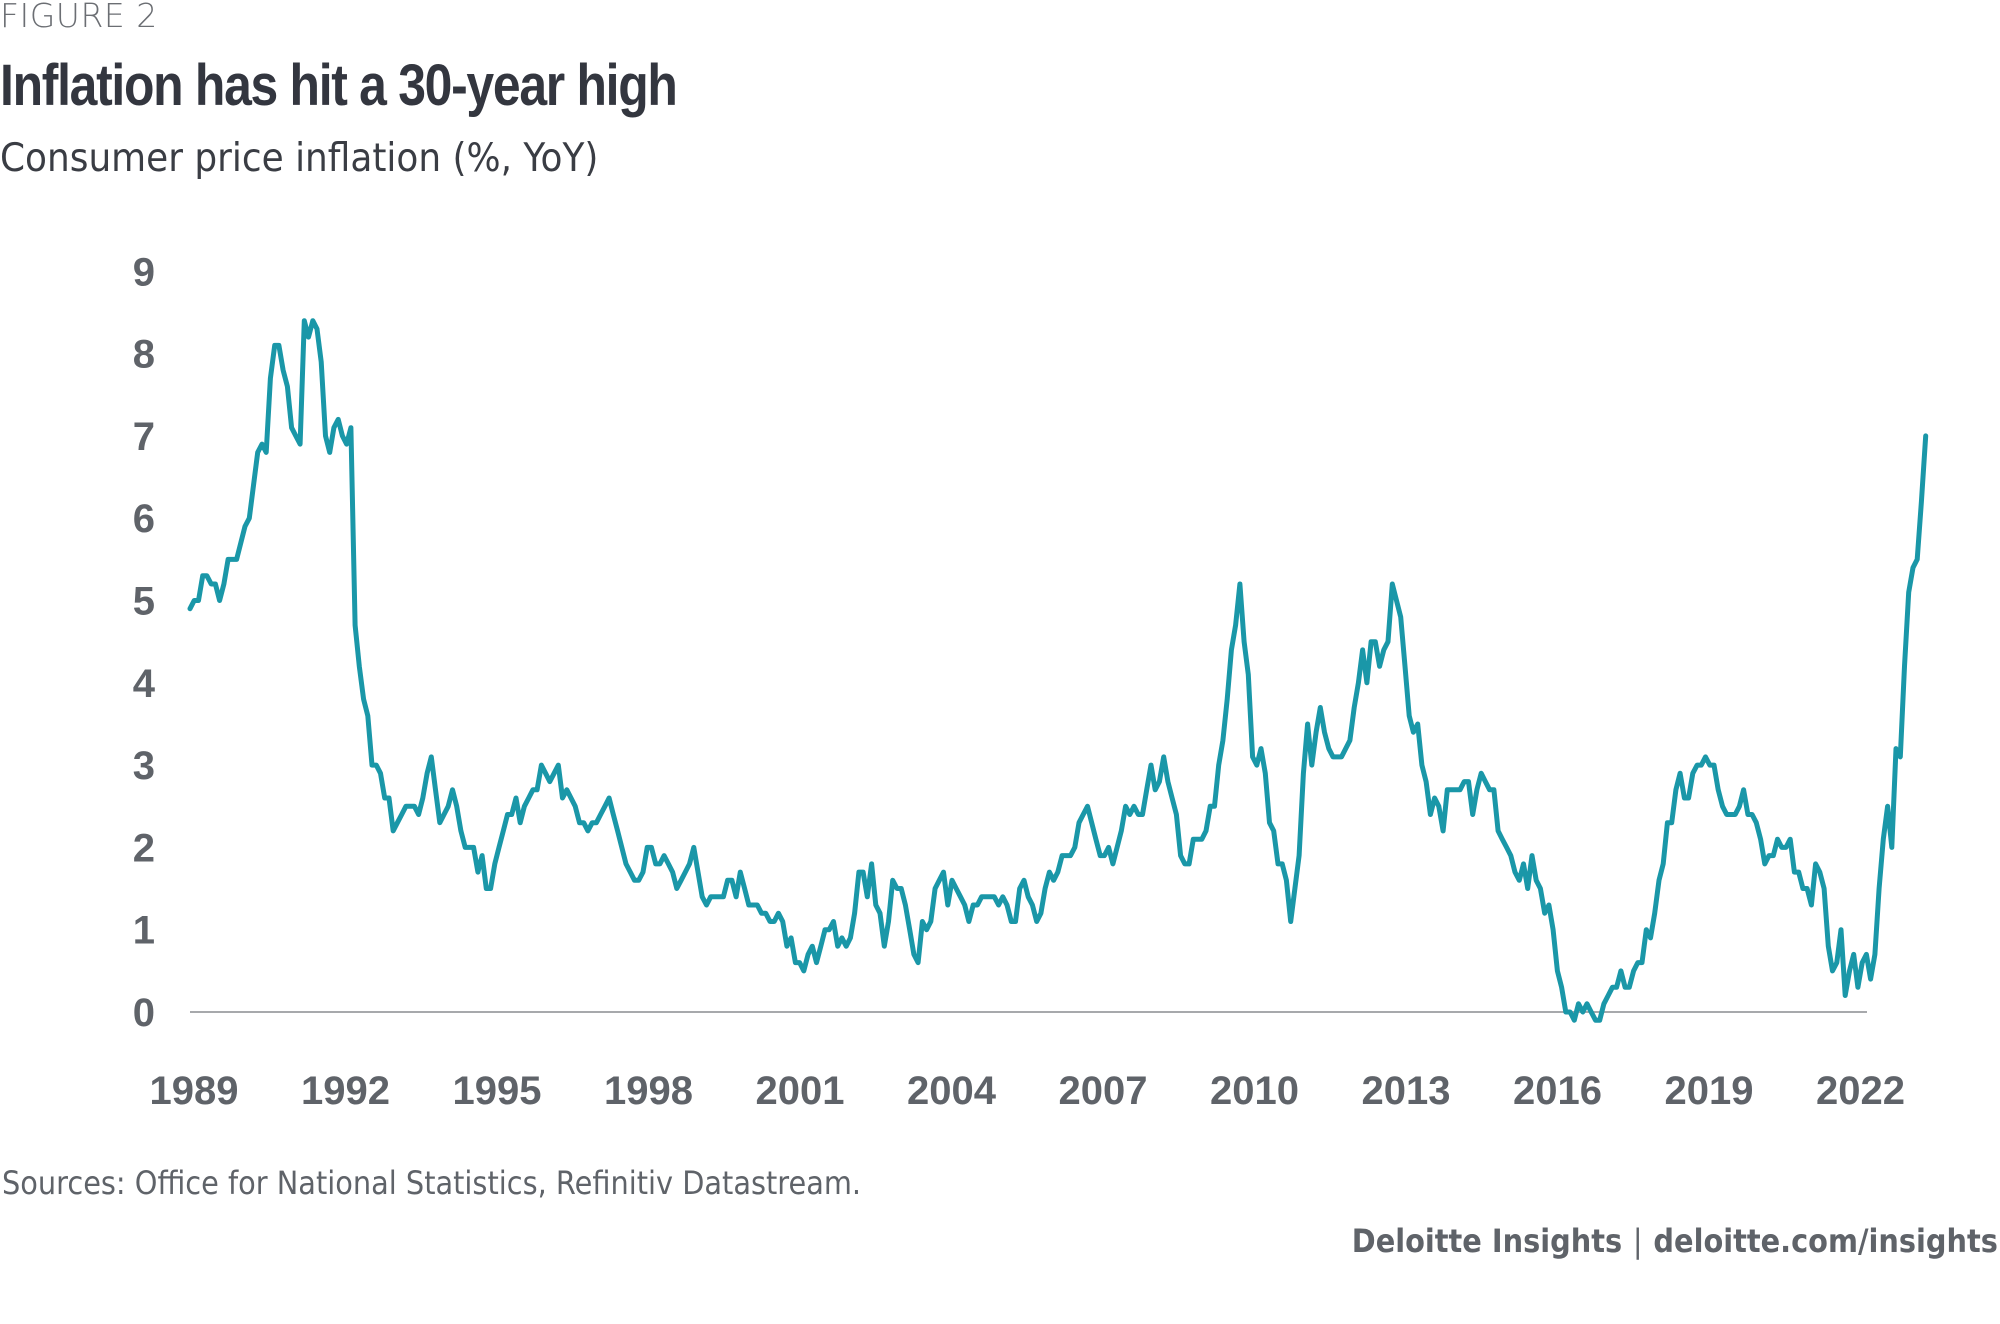  Describe the element at coordinates (339, 85) in the screenshot. I see `chart-title: Inflation has hit a 30-year high` at that location.